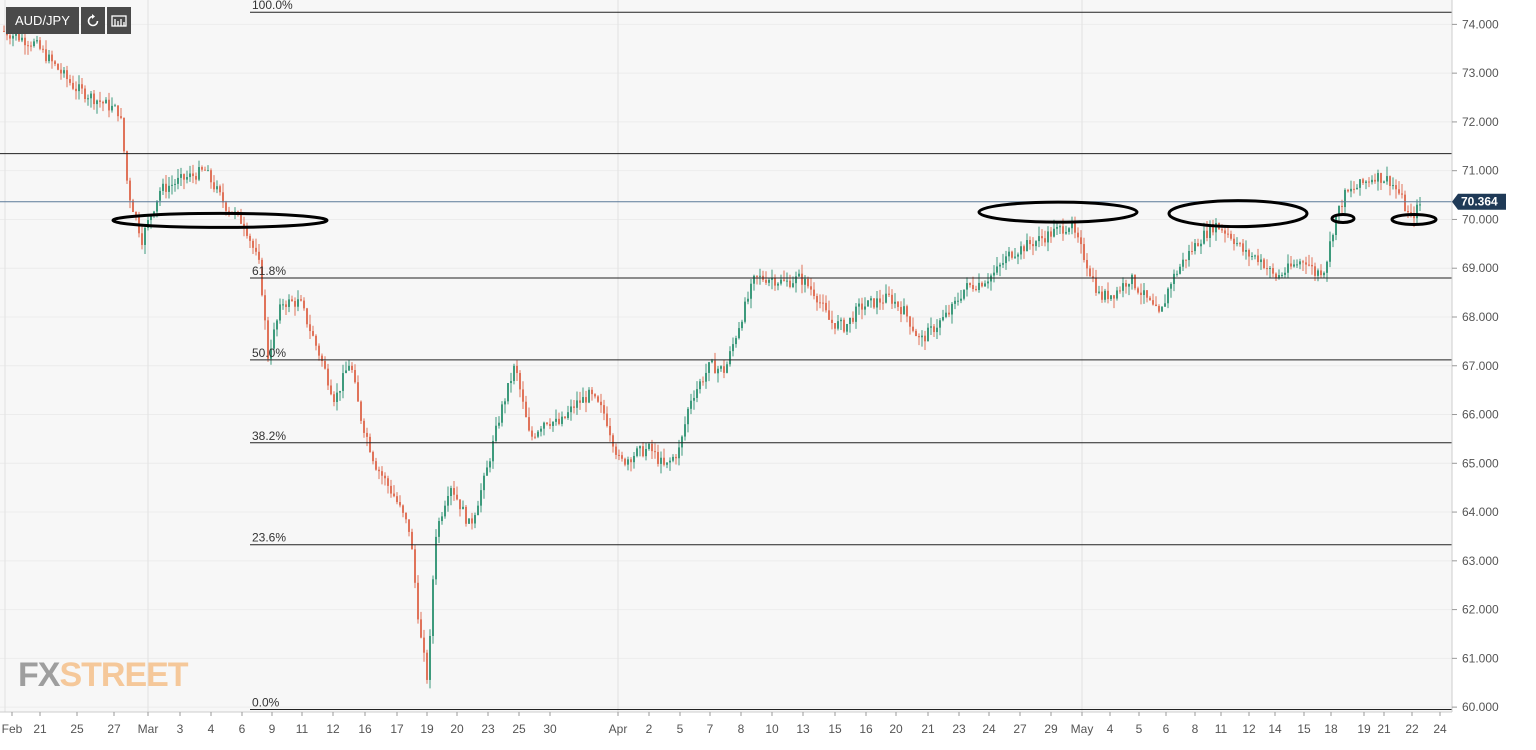 This screenshot has height=750, width=1536. I want to click on x-tick-label: 5, so click(1139, 729).